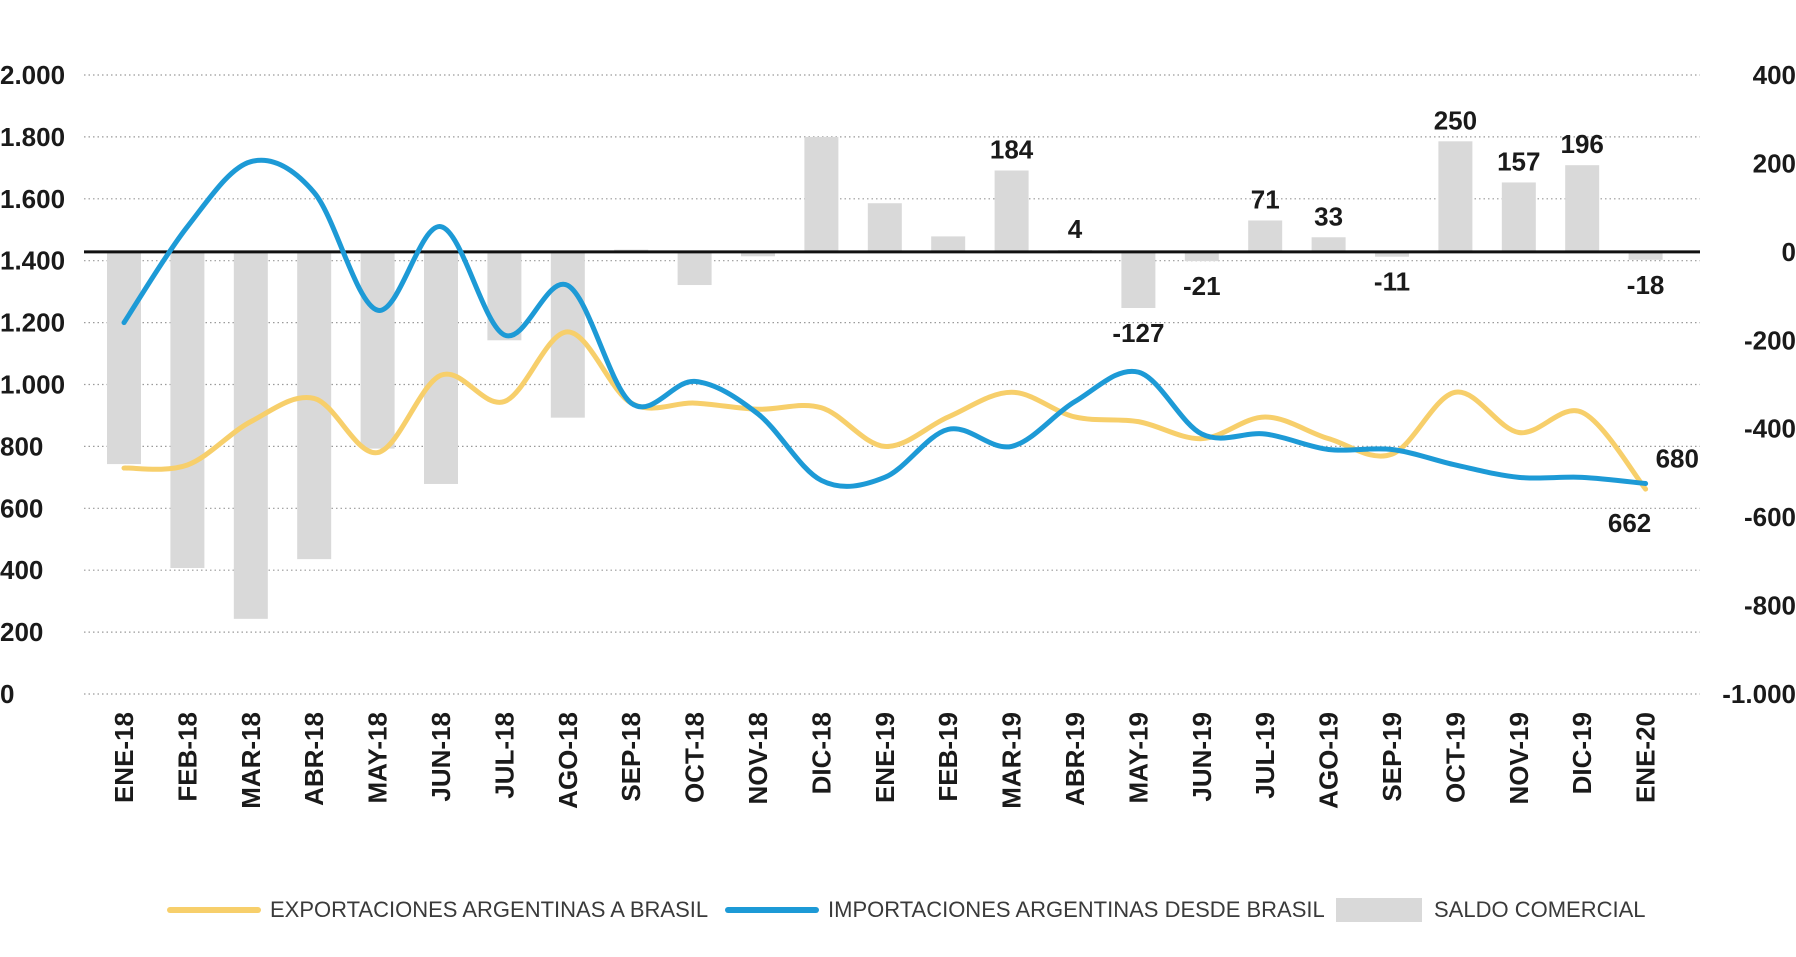 The image size is (1796, 957). What do you see at coordinates (1392, 757) in the screenshot?
I see `category-label: SEP-19` at bounding box center [1392, 757].